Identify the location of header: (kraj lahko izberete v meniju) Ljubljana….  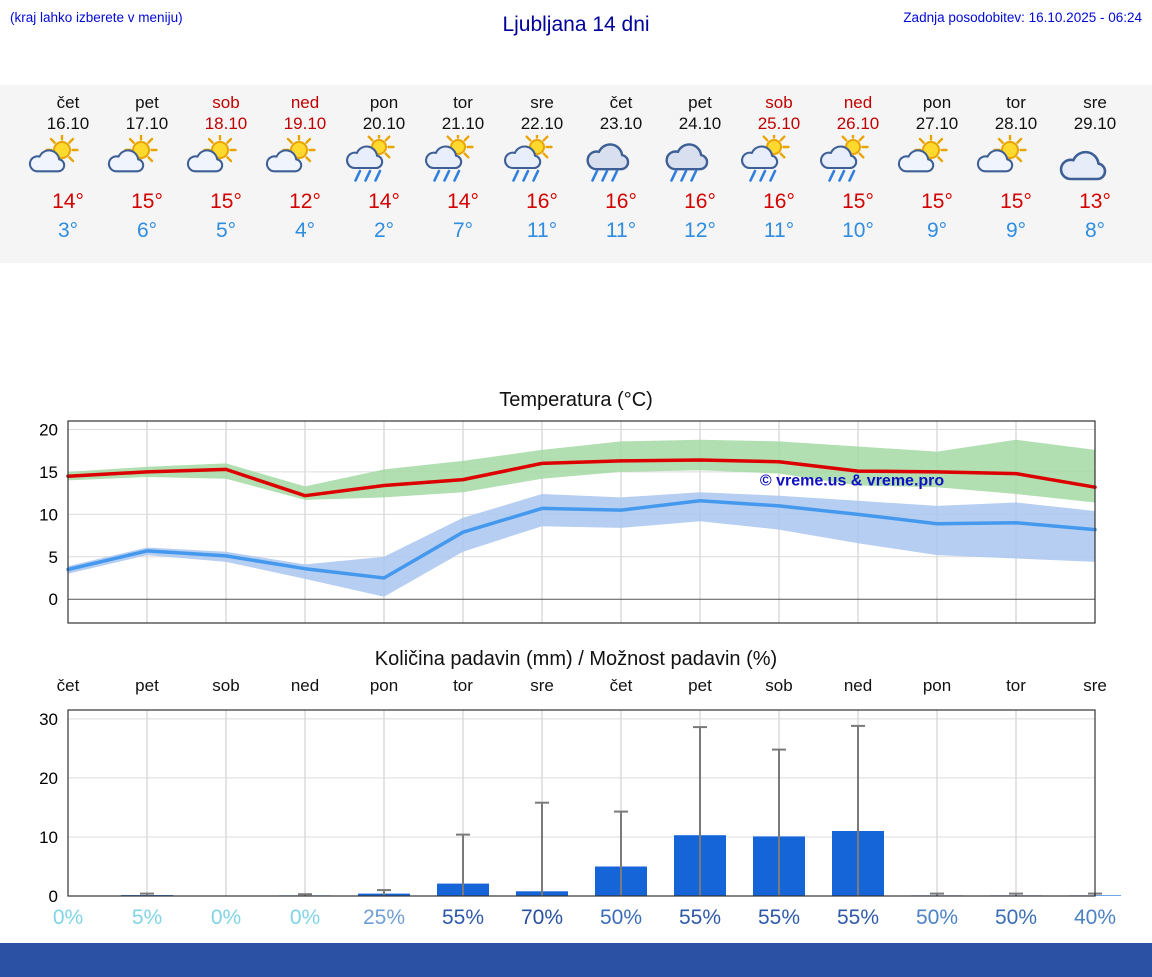
(576, 42).